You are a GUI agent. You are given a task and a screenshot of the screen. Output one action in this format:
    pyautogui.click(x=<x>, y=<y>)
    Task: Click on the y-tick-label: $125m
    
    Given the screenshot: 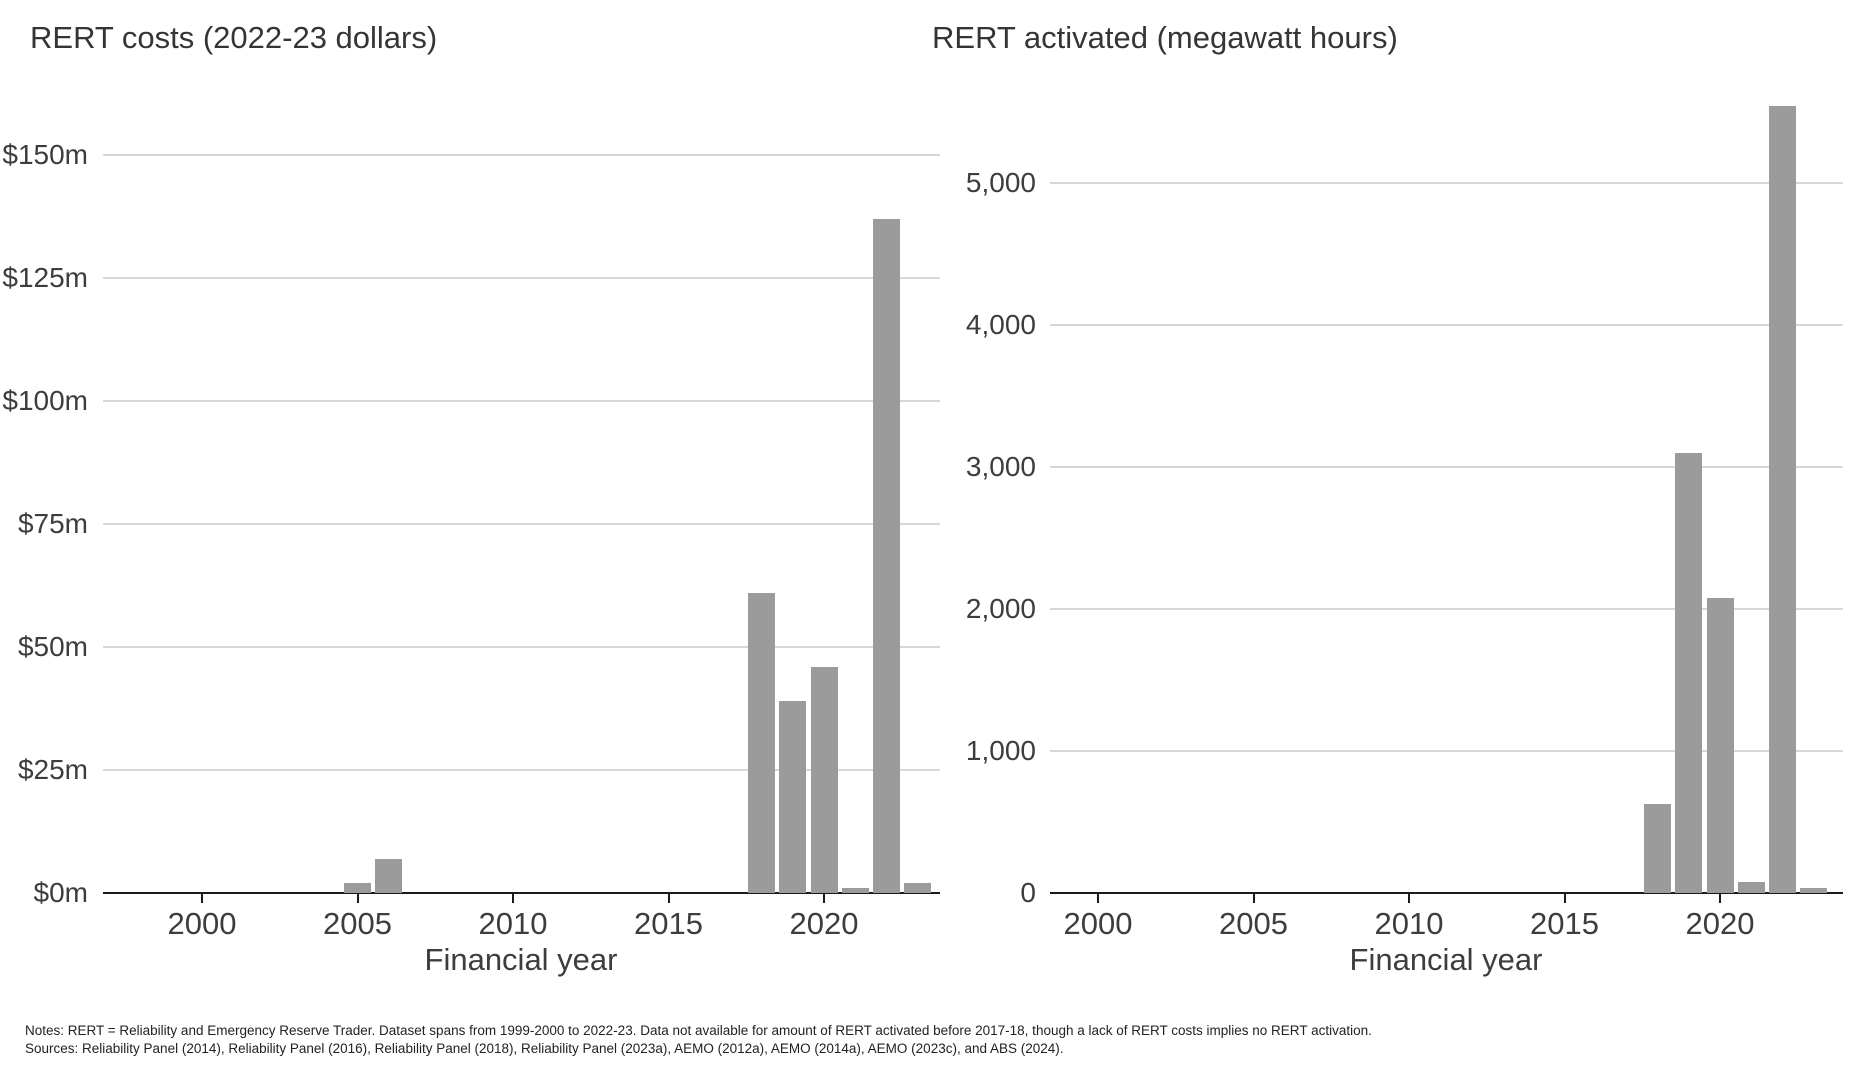 What is the action you would take?
    pyautogui.click(x=45, y=277)
    